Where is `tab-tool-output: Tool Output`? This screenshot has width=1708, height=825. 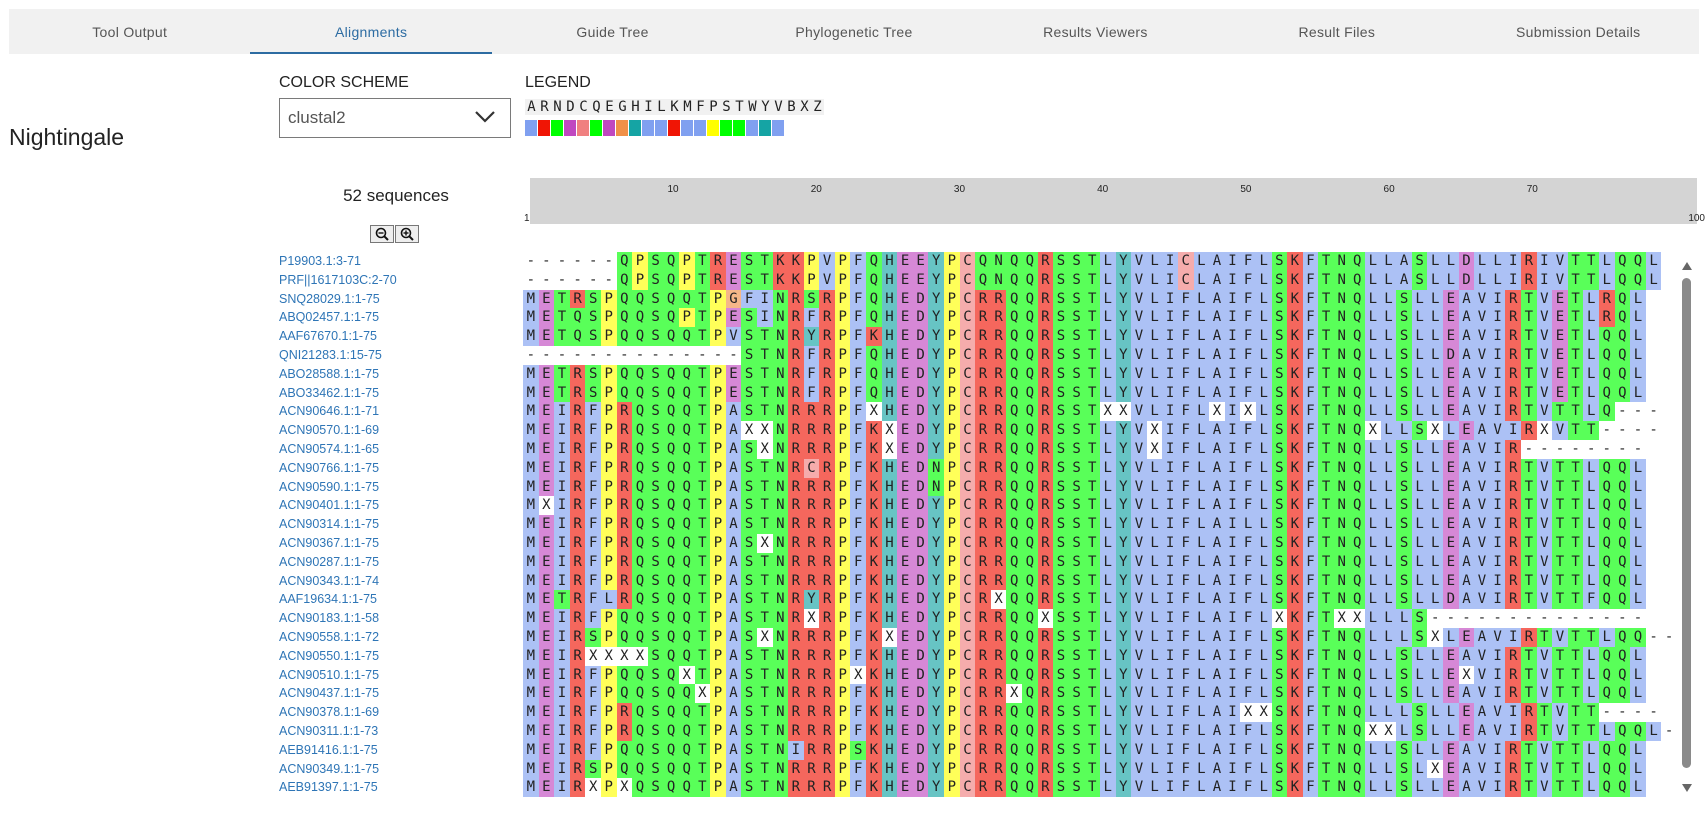 tab-tool-output: Tool Output is located at coordinates (130, 31).